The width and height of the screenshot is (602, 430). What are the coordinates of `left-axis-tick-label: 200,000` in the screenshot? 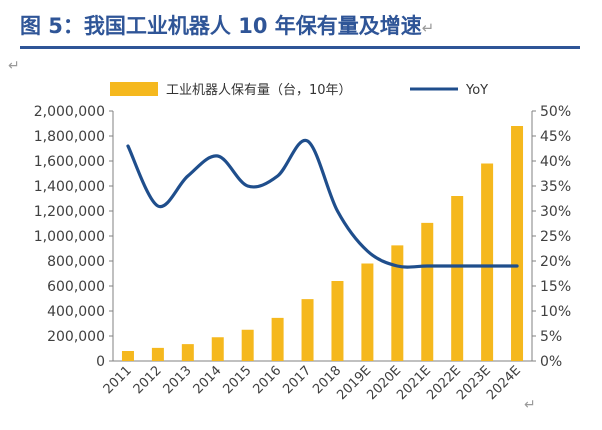 It's located at (76, 337).